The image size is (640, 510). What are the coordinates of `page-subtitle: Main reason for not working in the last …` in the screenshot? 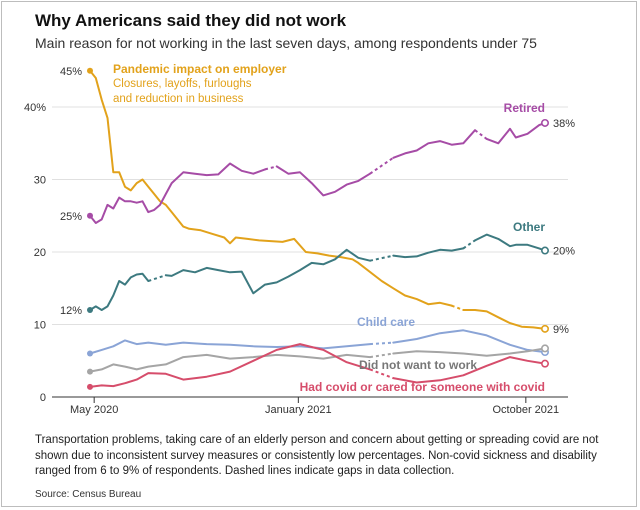 It's located at (286, 43).